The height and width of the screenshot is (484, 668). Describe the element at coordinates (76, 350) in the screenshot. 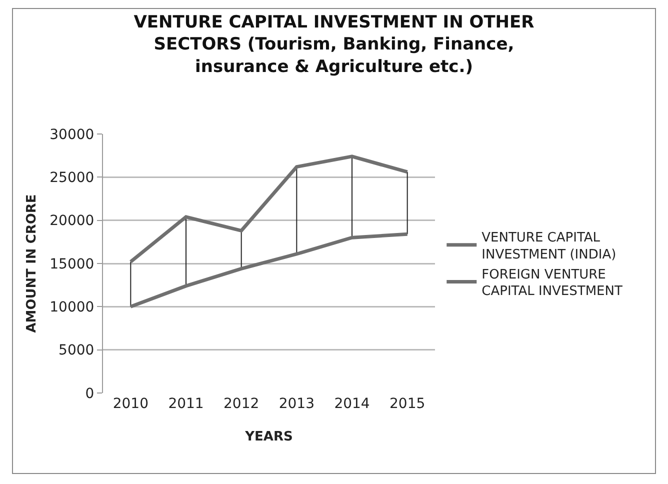

I see `y-tick-label: 5000` at that location.